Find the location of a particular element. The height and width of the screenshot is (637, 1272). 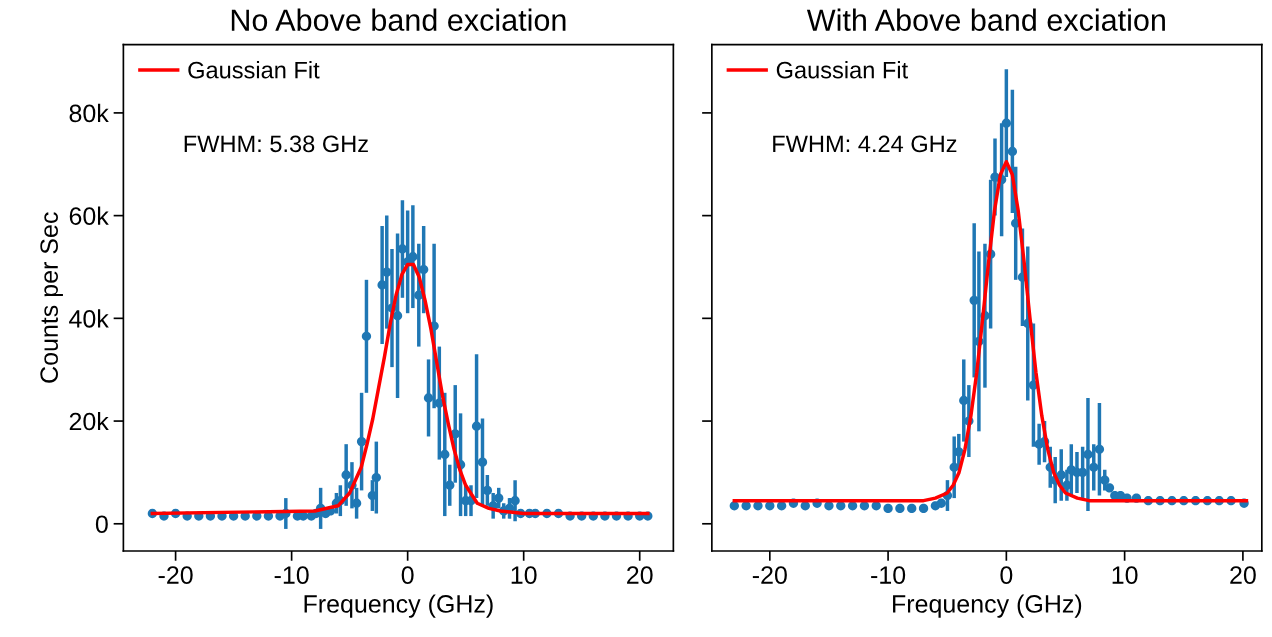

y-tick-label: 60k is located at coordinates (89, 215).